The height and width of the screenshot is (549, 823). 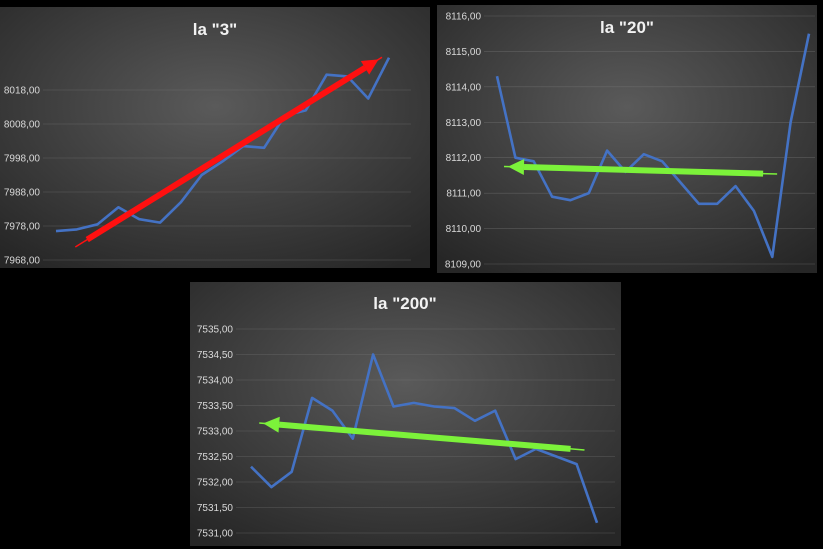 I want to click on y-tick-label: 7532,50, so click(x=215, y=457).